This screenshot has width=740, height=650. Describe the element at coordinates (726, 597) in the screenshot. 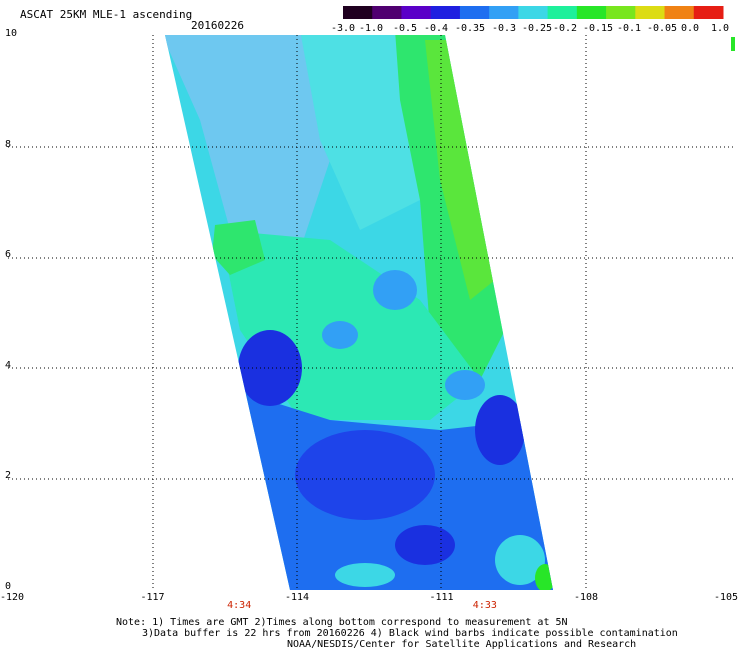

I see `x-axis-label: -105` at that location.